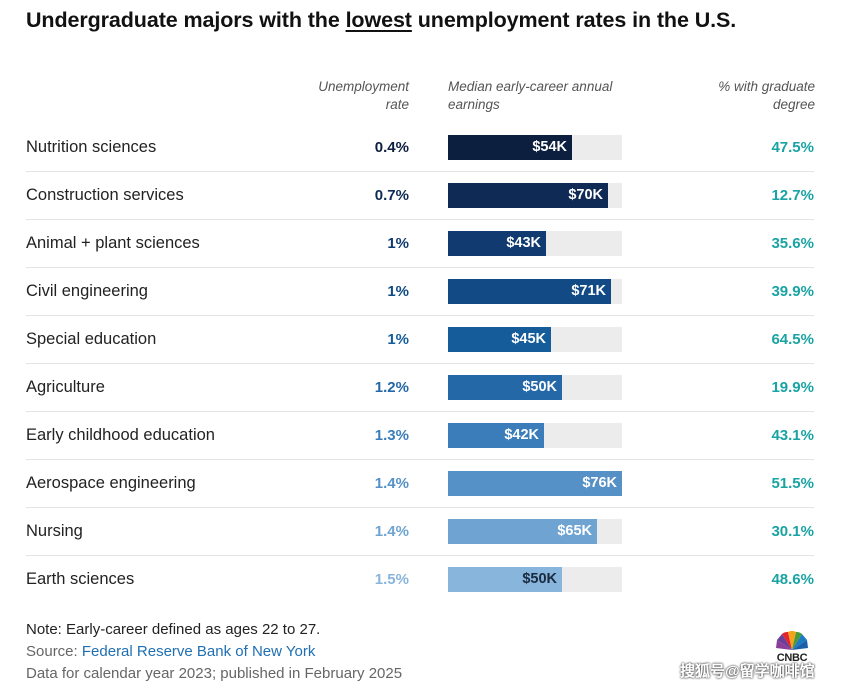 Image resolution: width=844 pixels, height=688 pixels. Describe the element at coordinates (574, 531) in the screenshot. I see `earnings-label: $65K` at that location.